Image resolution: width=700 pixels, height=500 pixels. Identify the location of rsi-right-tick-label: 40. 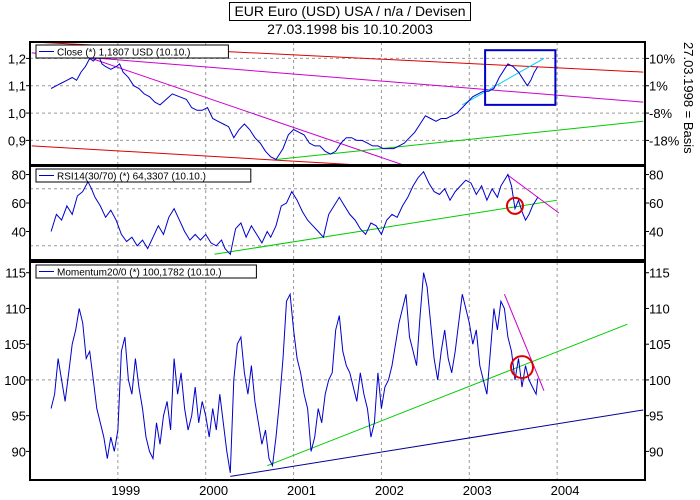
(656, 232).